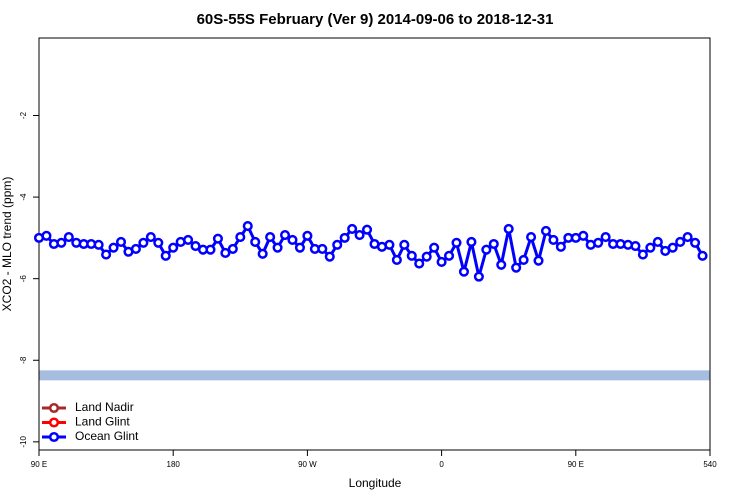 The width and height of the screenshot is (750, 500). What do you see at coordinates (375, 483) in the screenshot?
I see `x-axis-label: Longitude` at bounding box center [375, 483].